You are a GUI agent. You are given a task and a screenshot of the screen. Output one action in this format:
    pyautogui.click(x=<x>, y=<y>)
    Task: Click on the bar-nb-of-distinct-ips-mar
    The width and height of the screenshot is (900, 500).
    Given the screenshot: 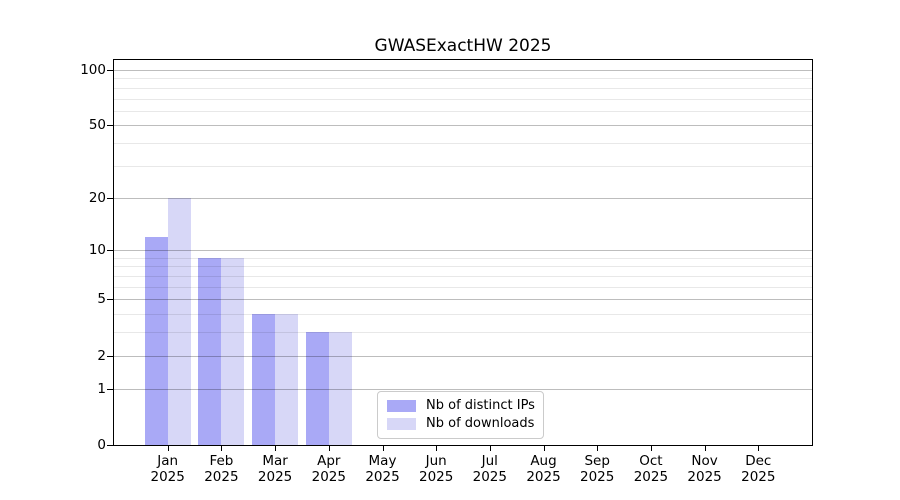 What is the action you would take?
    pyautogui.click(x=264, y=379)
    